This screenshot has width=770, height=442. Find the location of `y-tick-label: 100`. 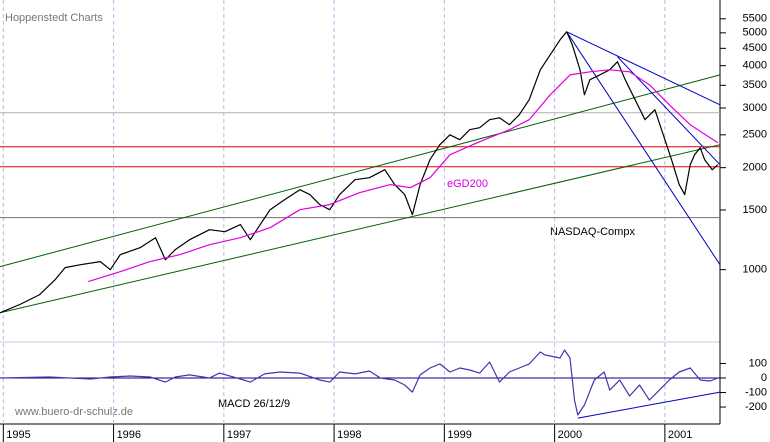

y-tick-label: 100 is located at coordinates (758, 363).